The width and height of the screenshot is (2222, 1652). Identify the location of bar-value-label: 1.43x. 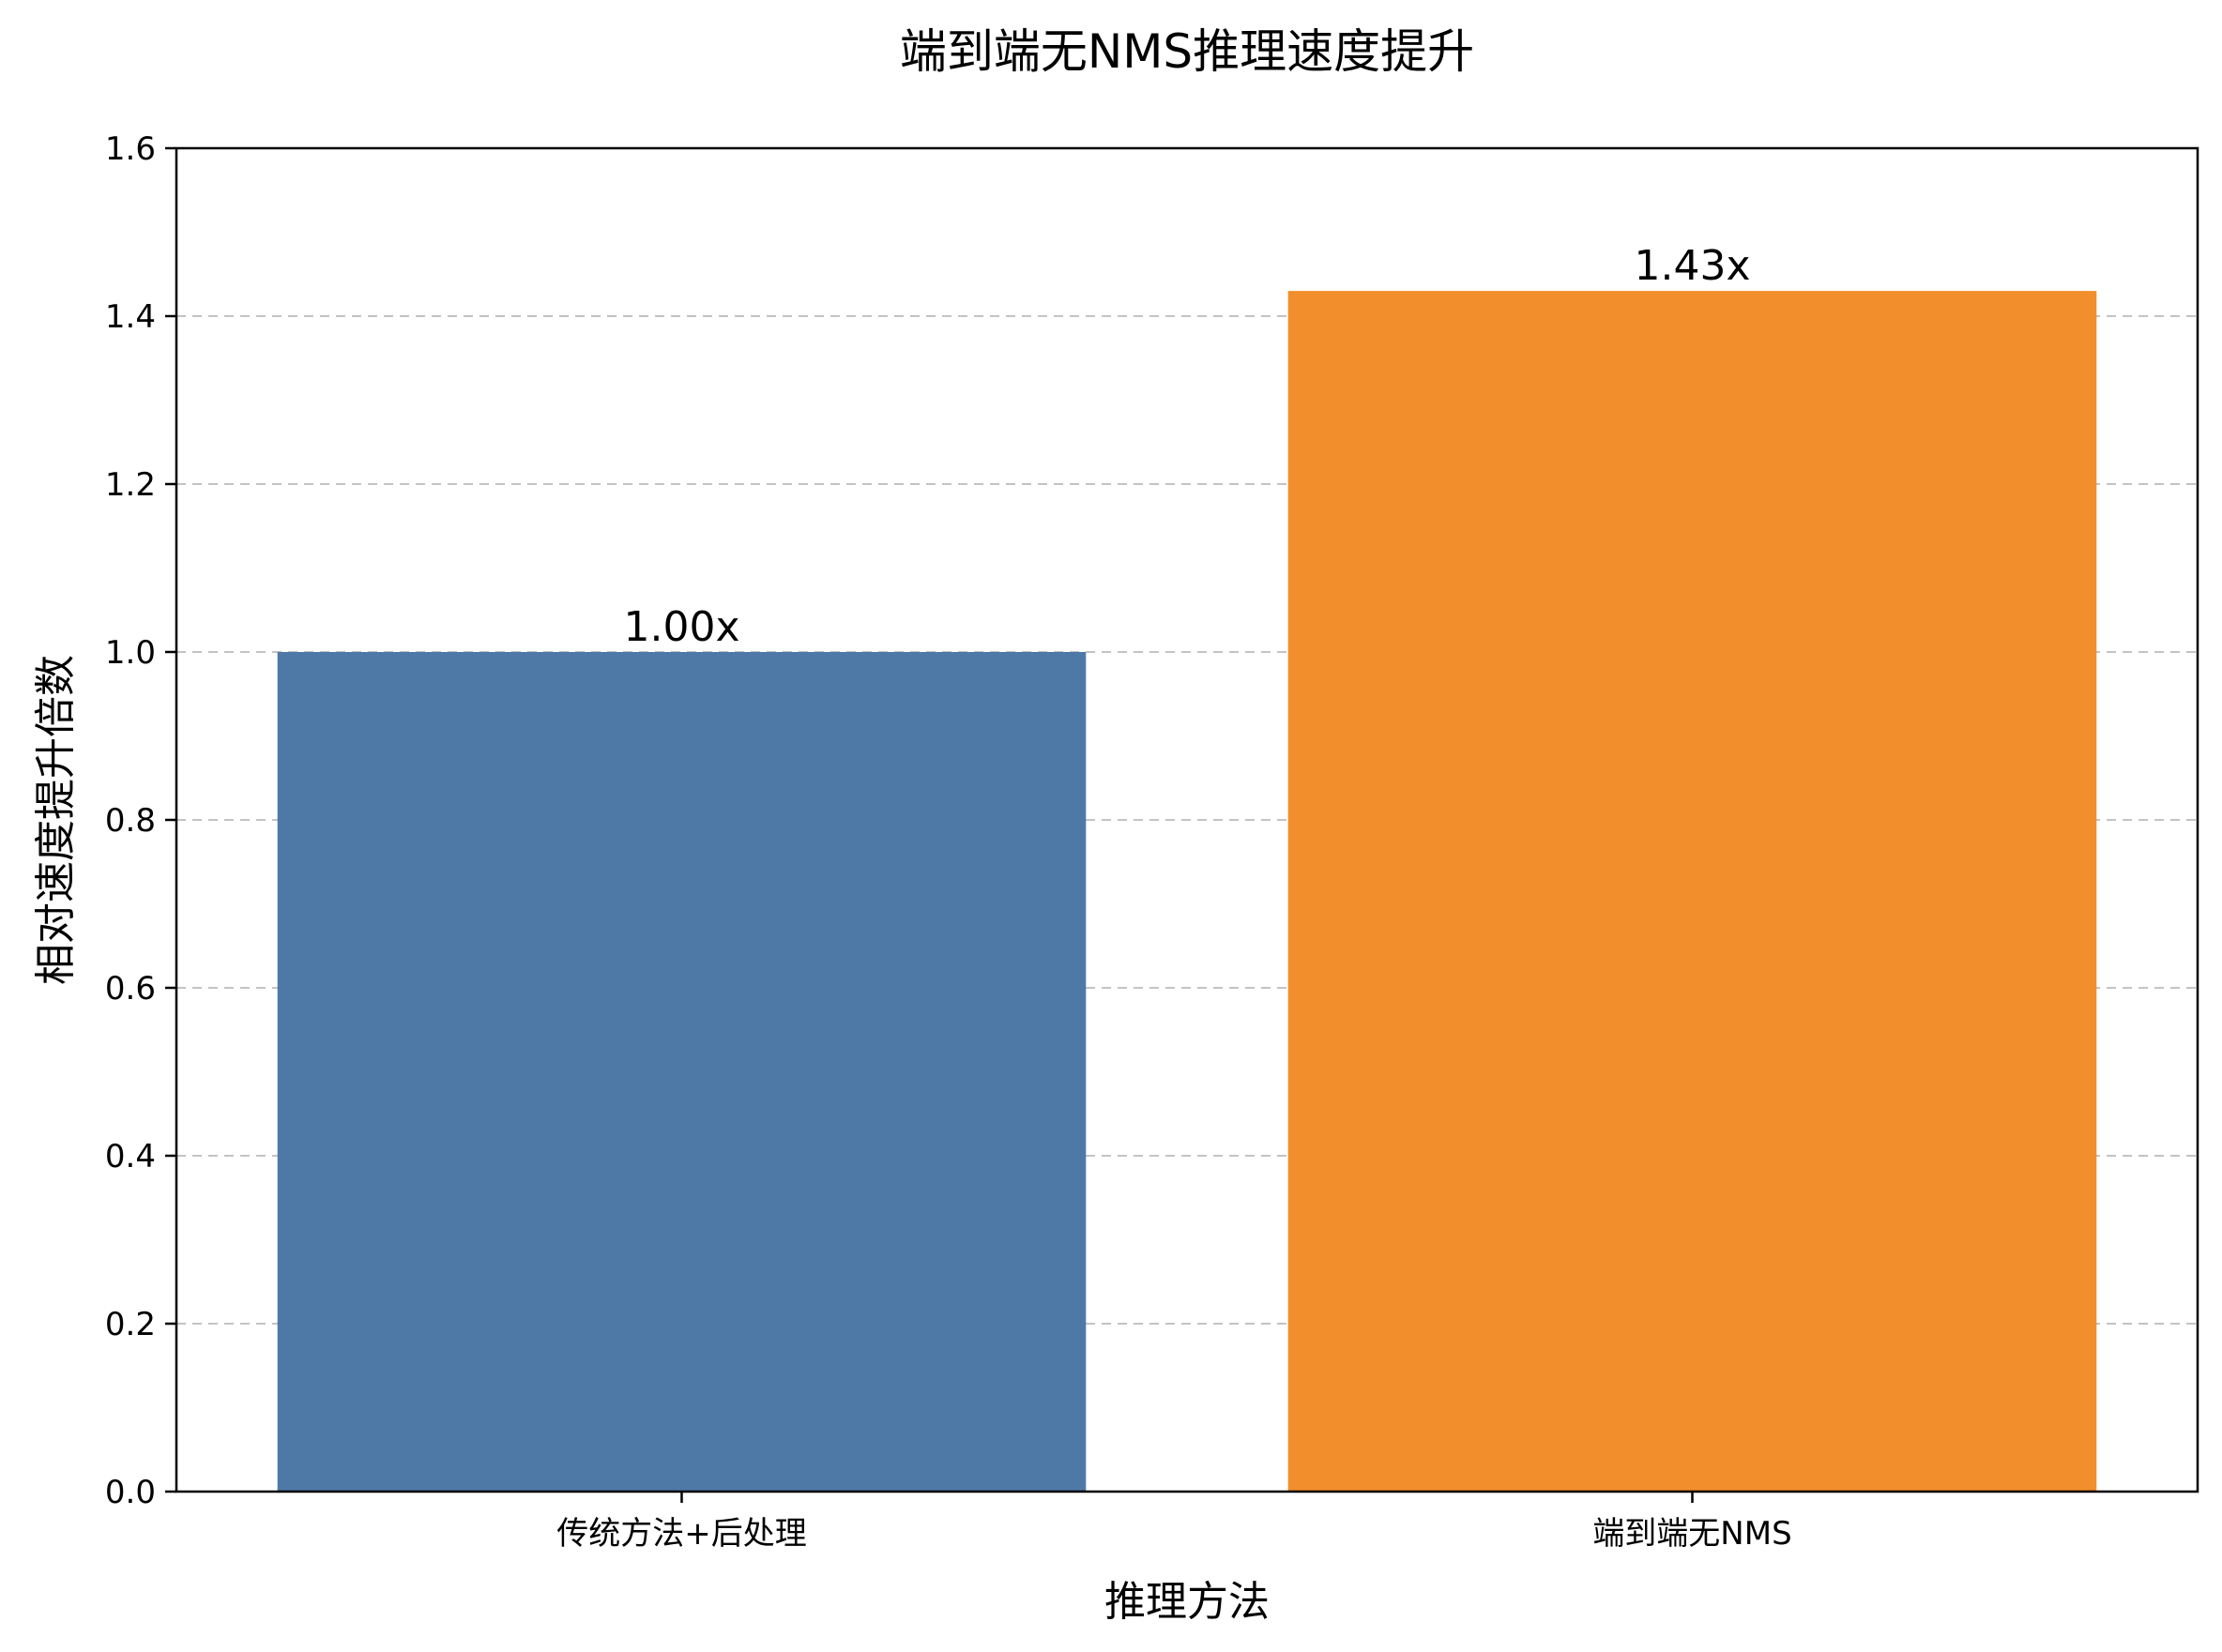
(1692, 266).